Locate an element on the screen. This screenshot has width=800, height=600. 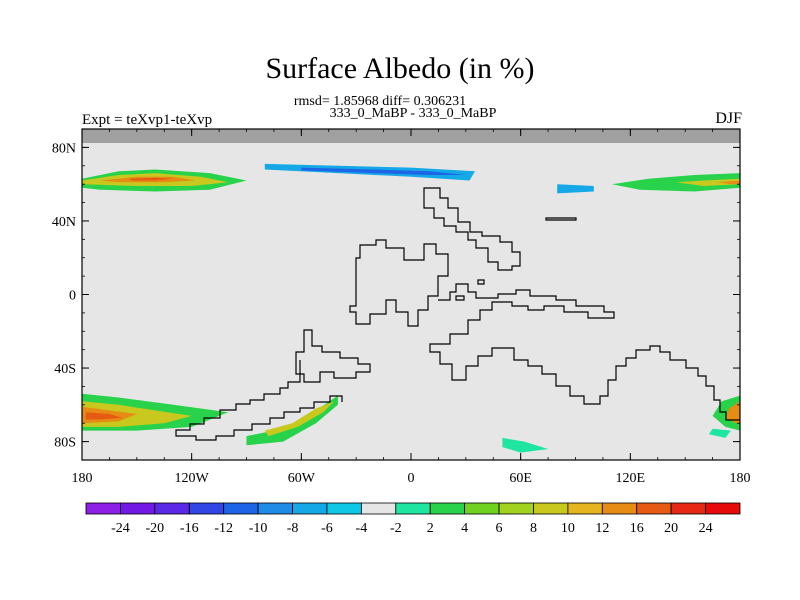
anomaly-north-east-core is located at coordinates (708, 182).